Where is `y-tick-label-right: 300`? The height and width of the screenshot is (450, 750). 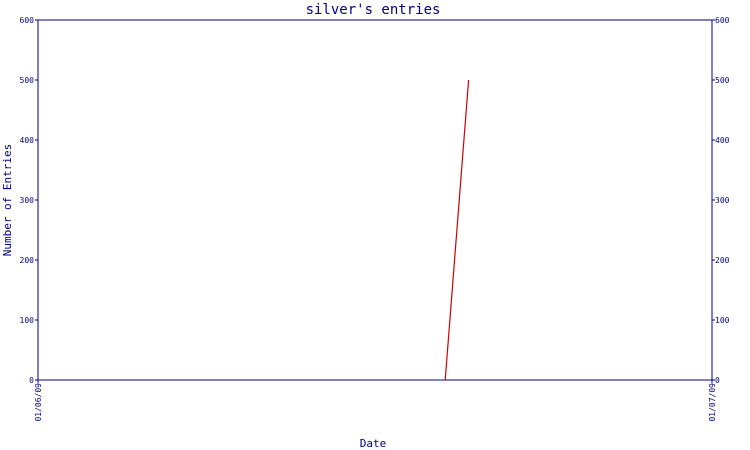 y-tick-label-right: 300 is located at coordinates (722, 200).